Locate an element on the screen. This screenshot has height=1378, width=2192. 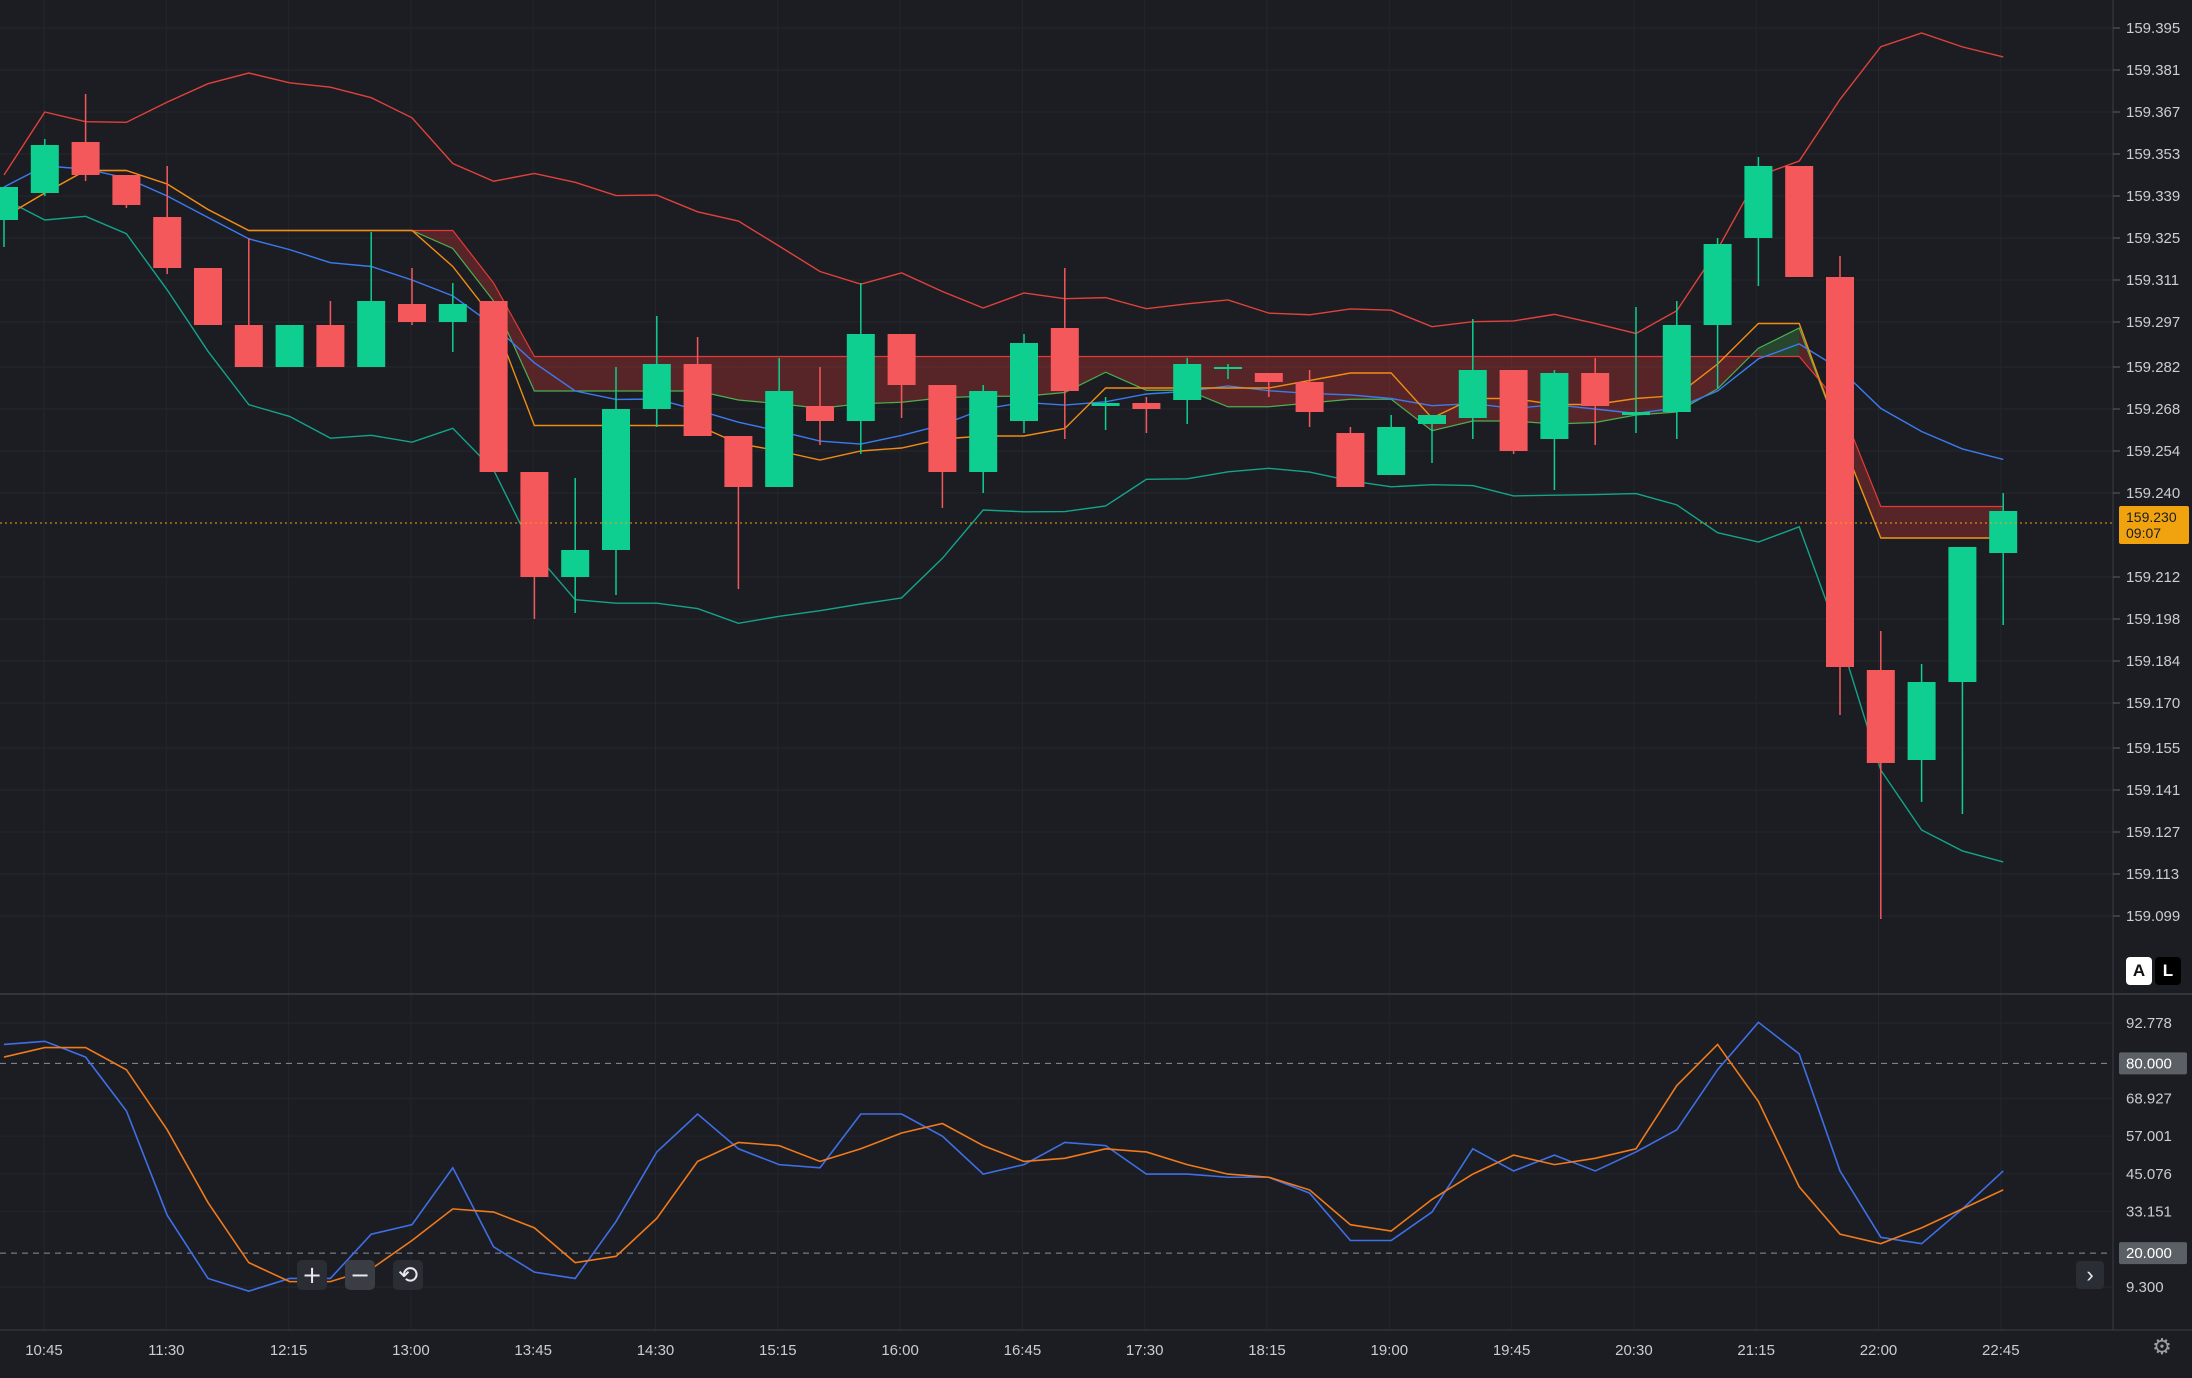
time-tick-label: 11:30 is located at coordinates (166, 1350).